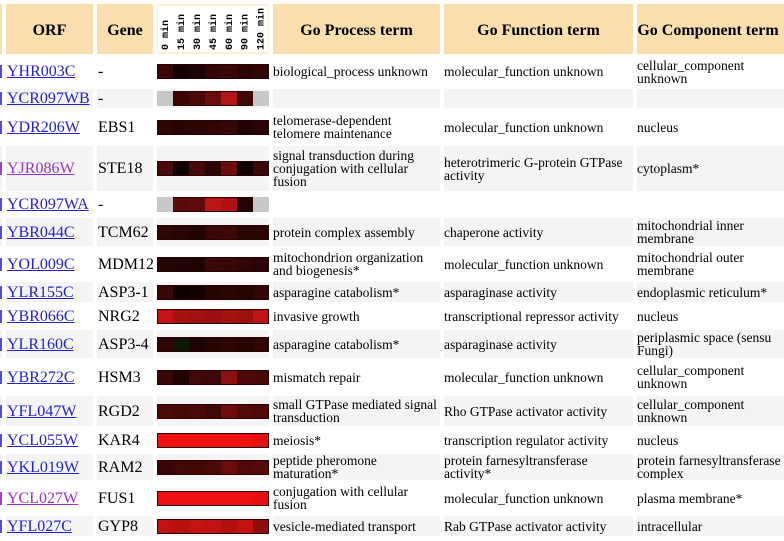  What do you see at coordinates (214, 32) in the screenshot?
I see `svg-text: 45 min` at bounding box center [214, 32].